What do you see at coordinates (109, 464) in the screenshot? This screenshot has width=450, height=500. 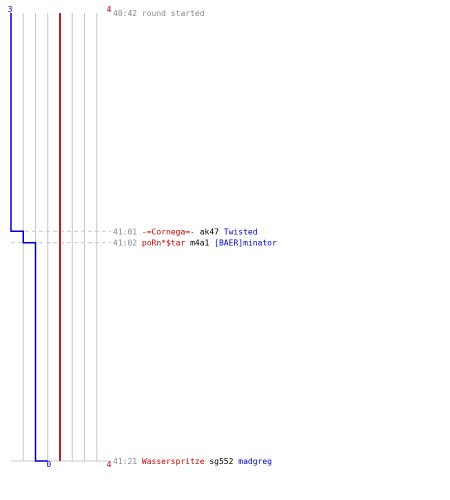 I see `team-red-end-count: 4` at bounding box center [109, 464].